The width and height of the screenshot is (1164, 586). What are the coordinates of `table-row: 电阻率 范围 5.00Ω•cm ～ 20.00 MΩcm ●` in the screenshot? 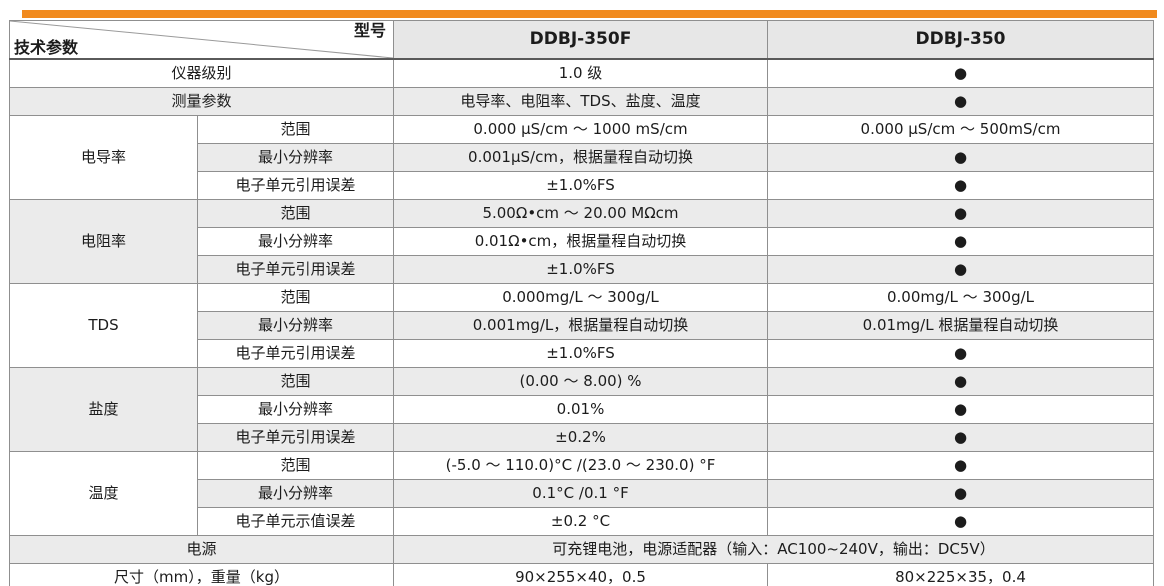 It's located at (581, 241).